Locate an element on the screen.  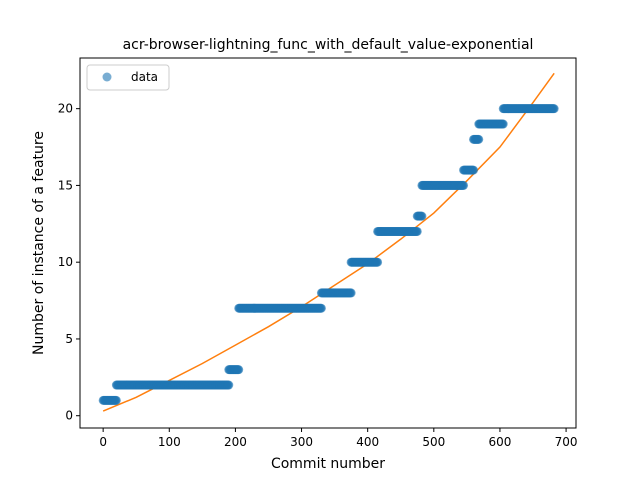
x-tick-label: 200 is located at coordinates (235, 442).